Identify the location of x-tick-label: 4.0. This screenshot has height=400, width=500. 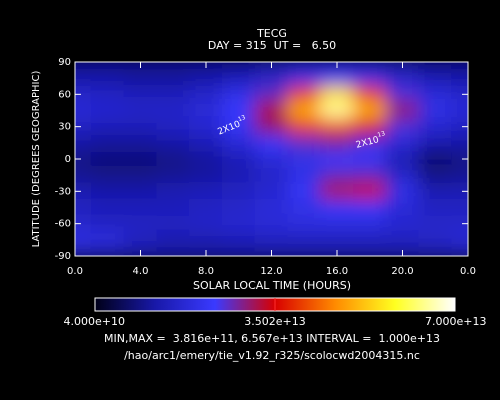
(141, 271).